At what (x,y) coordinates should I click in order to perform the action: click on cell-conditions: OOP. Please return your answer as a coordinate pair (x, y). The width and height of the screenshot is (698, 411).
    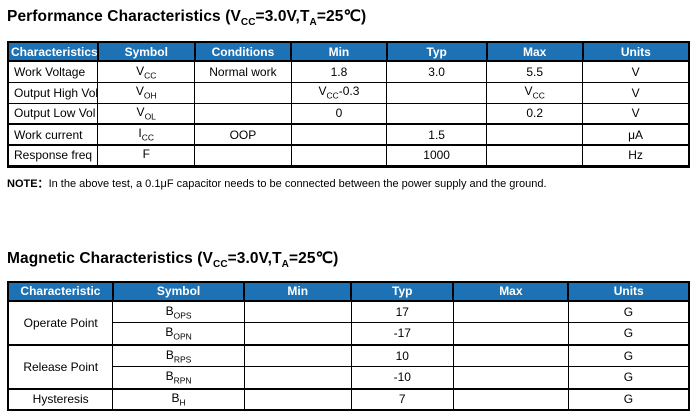
    Looking at the image, I should click on (243, 134).